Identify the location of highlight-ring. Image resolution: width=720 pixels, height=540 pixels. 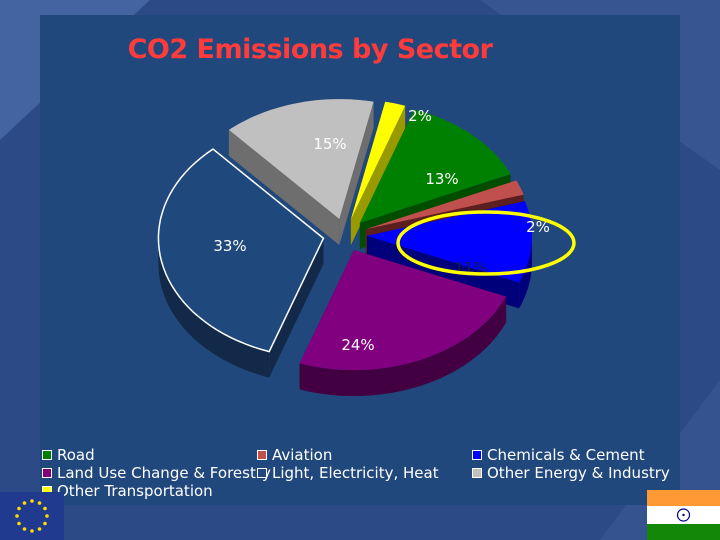
(486, 243).